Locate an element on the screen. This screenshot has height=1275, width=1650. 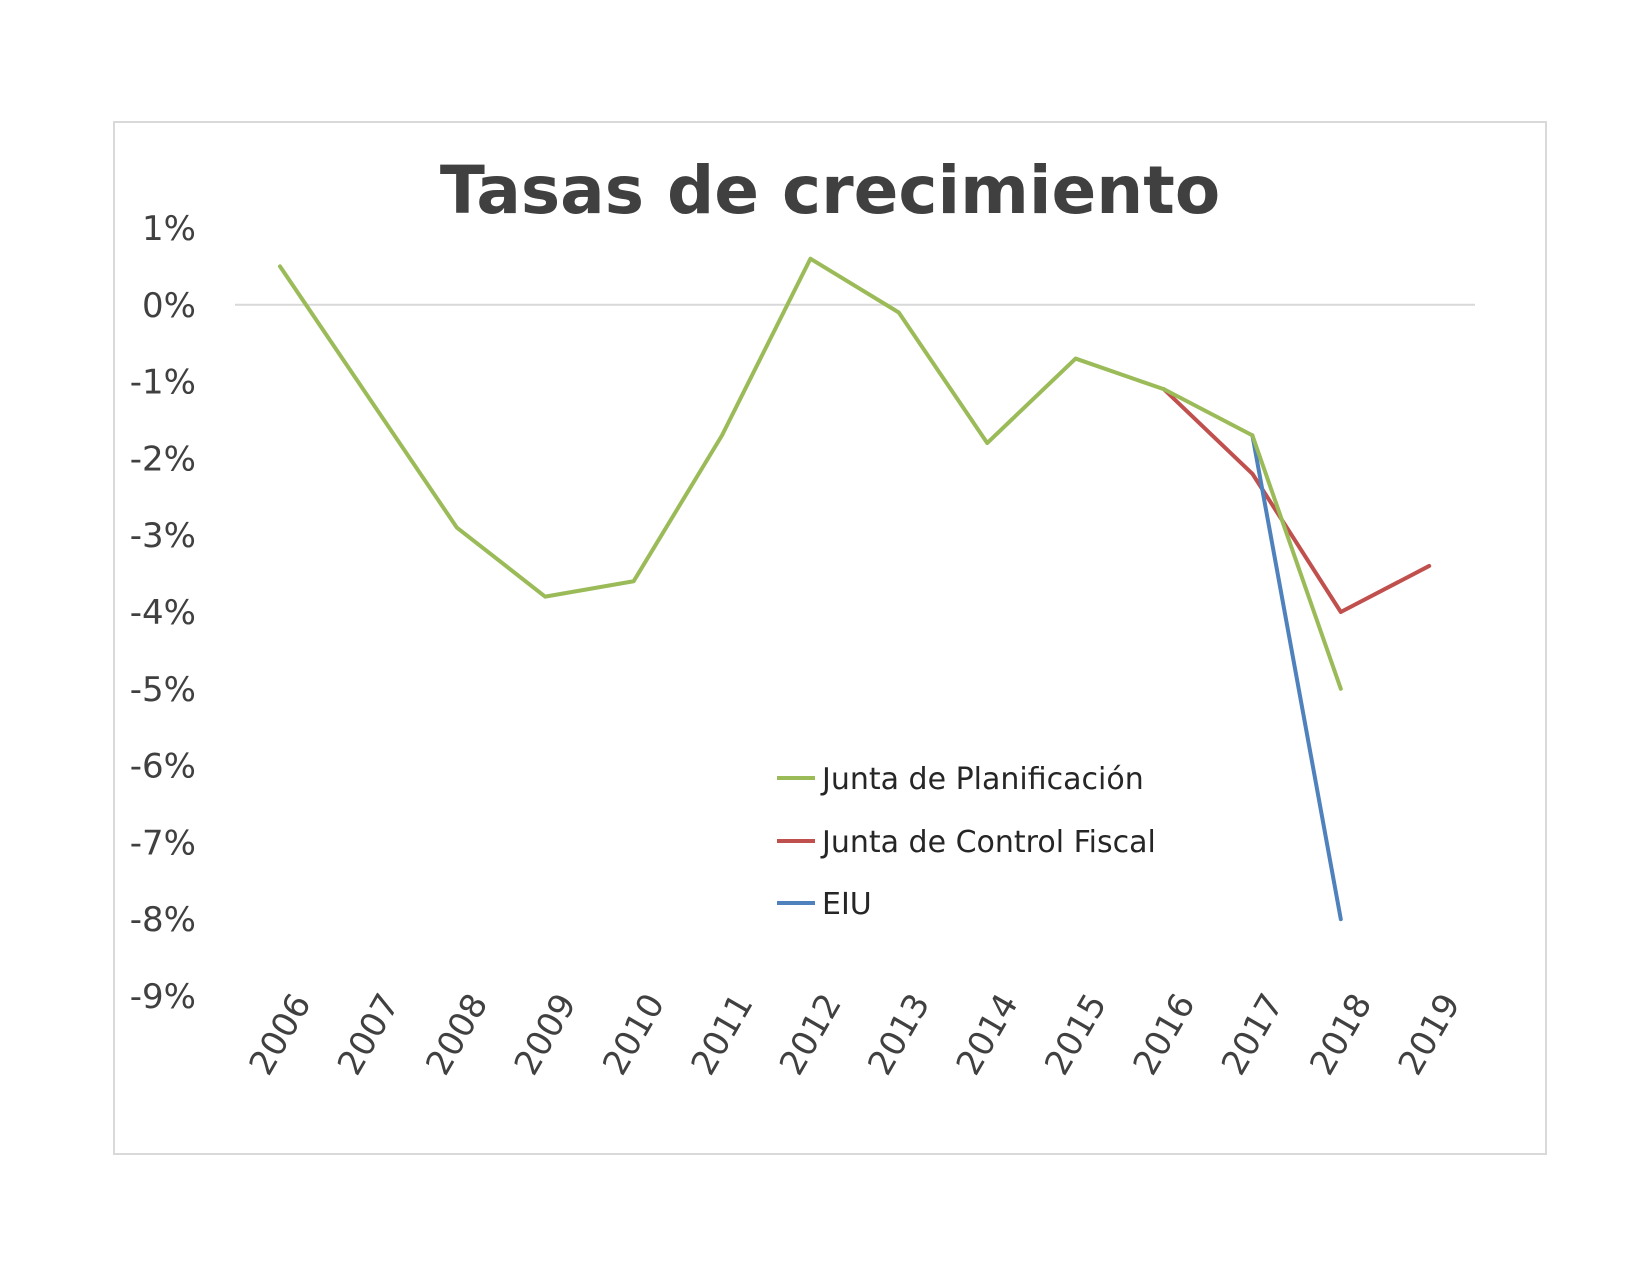
y-tick-label: -9% is located at coordinates (163, 997).